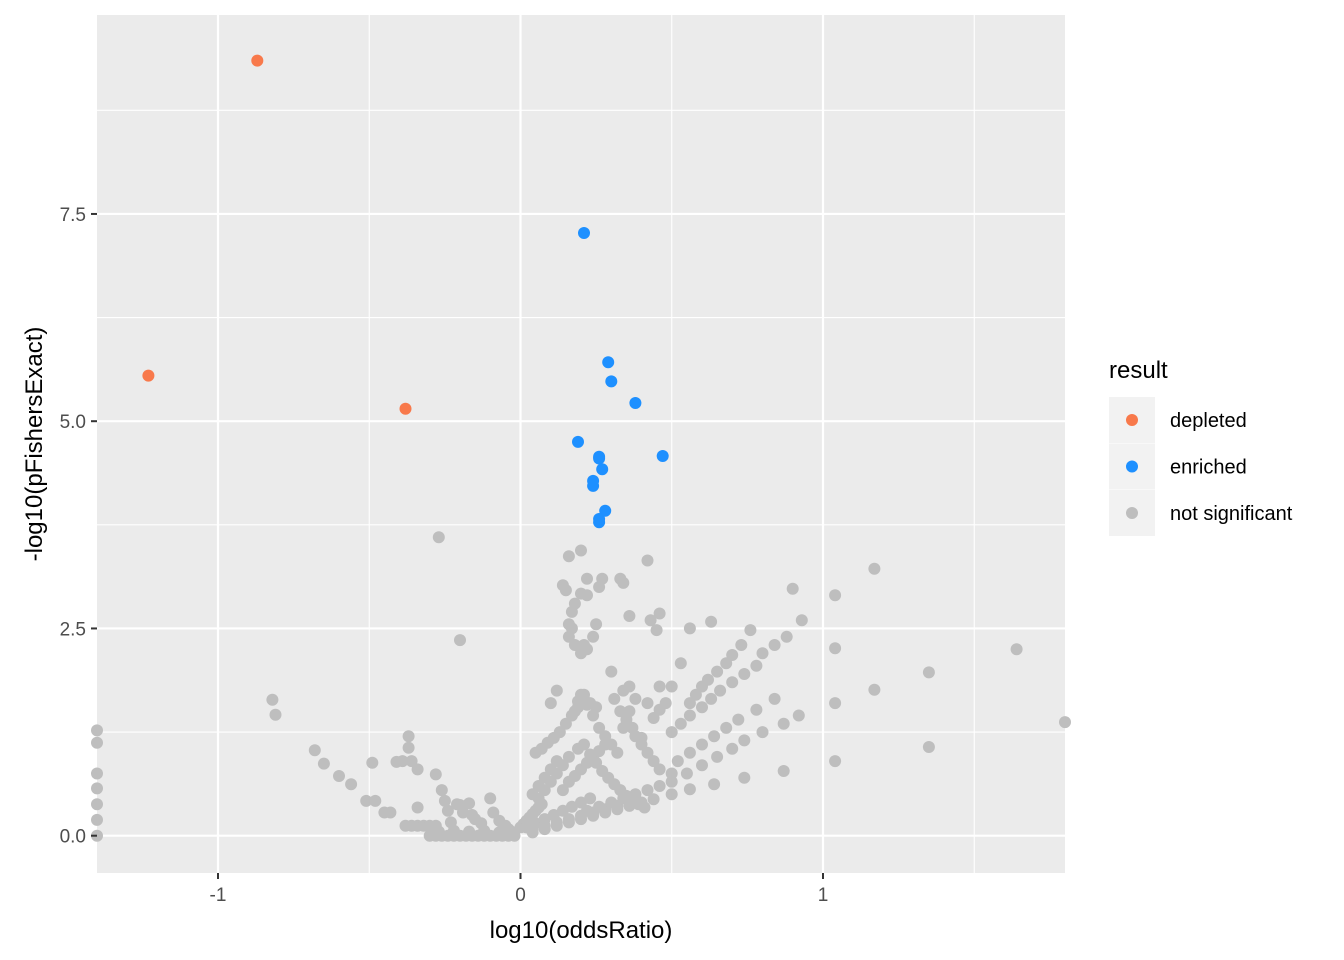 The width and height of the screenshot is (1344, 960). What do you see at coordinates (1208, 421) in the screenshot?
I see `legend-label: depleted` at bounding box center [1208, 421].